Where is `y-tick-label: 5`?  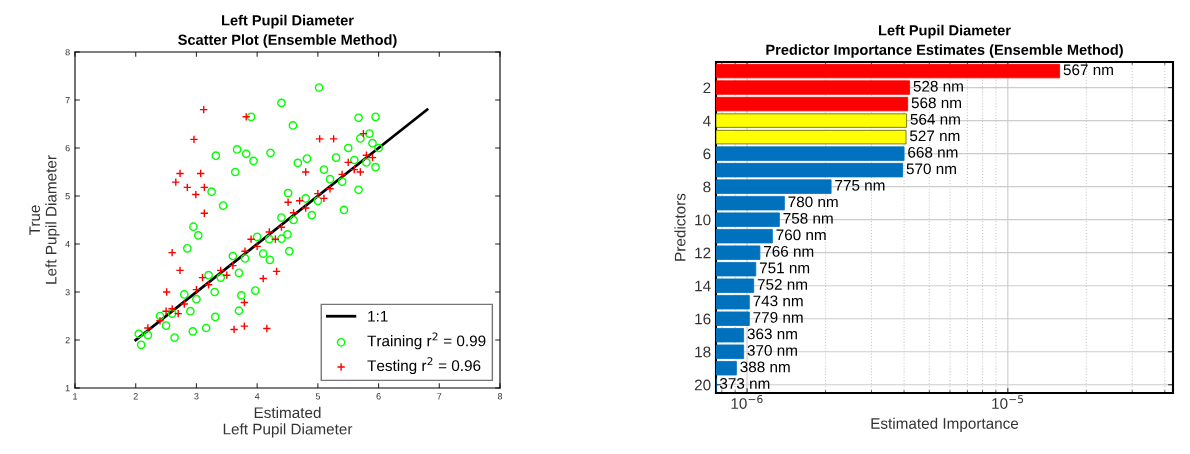
y-tick-label: 5 is located at coordinates (67, 196).